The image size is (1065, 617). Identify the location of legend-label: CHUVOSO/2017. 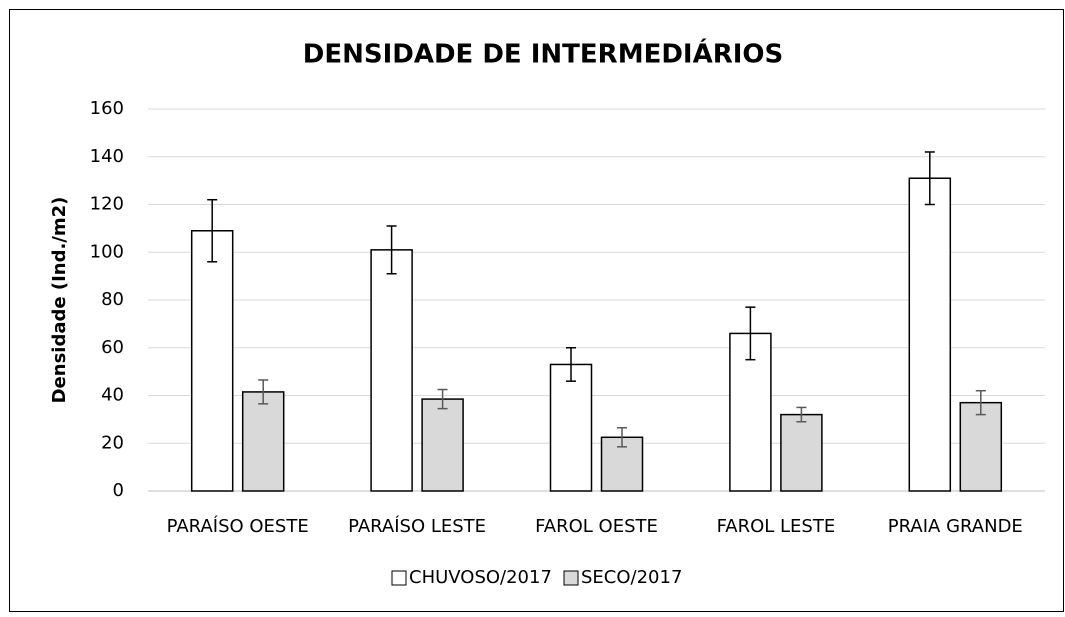
(480, 577).